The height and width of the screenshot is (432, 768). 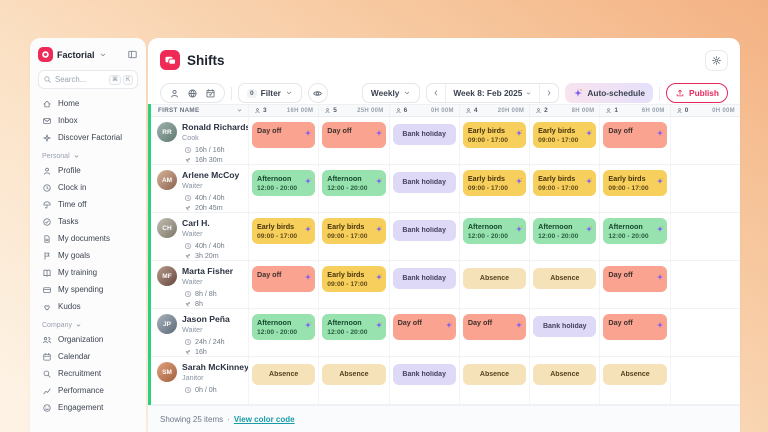 What do you see at coordinates (192, 93) in the screenshot?
I see `roles-view-icon` at bounding box center [192, 93].